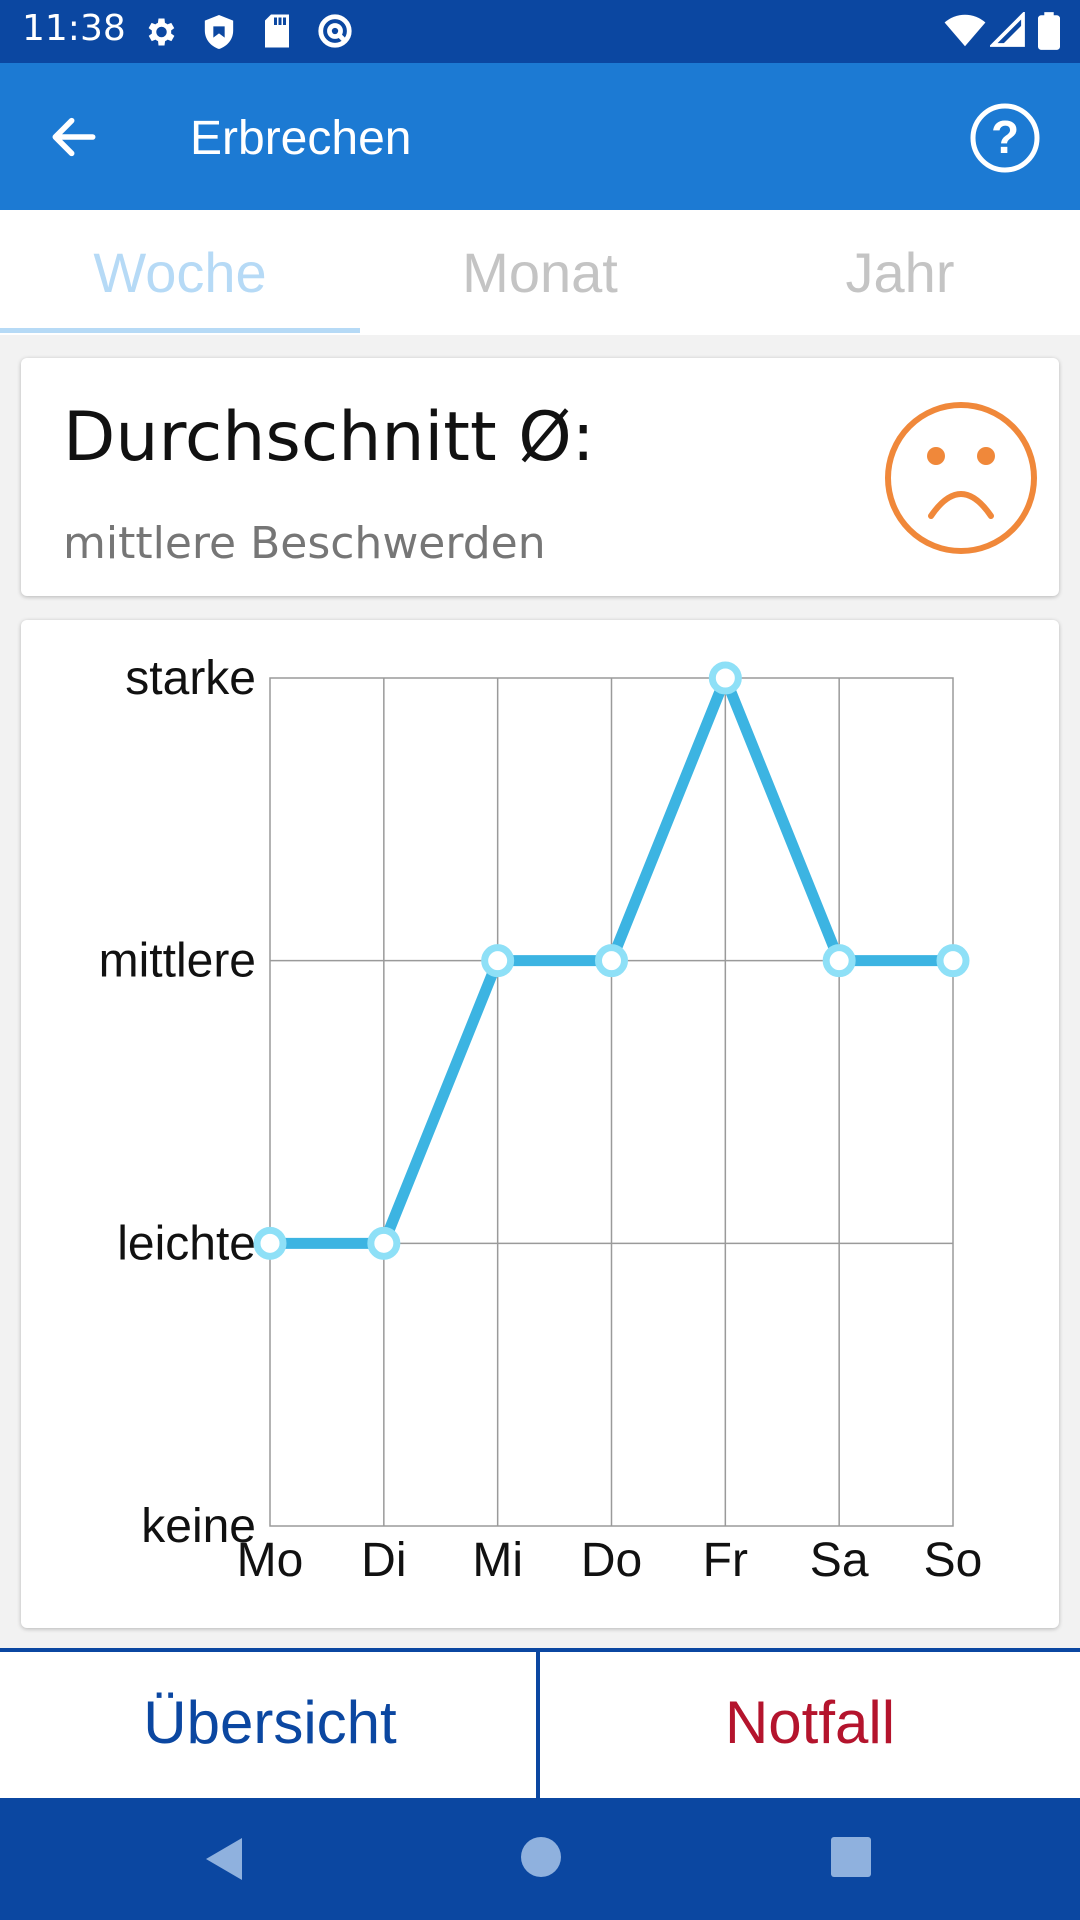 This screenshot has height=1920, width=1080. Describe the element at coordinates (1007, 29) in the screenshot. I see `signal-icon` at that location.